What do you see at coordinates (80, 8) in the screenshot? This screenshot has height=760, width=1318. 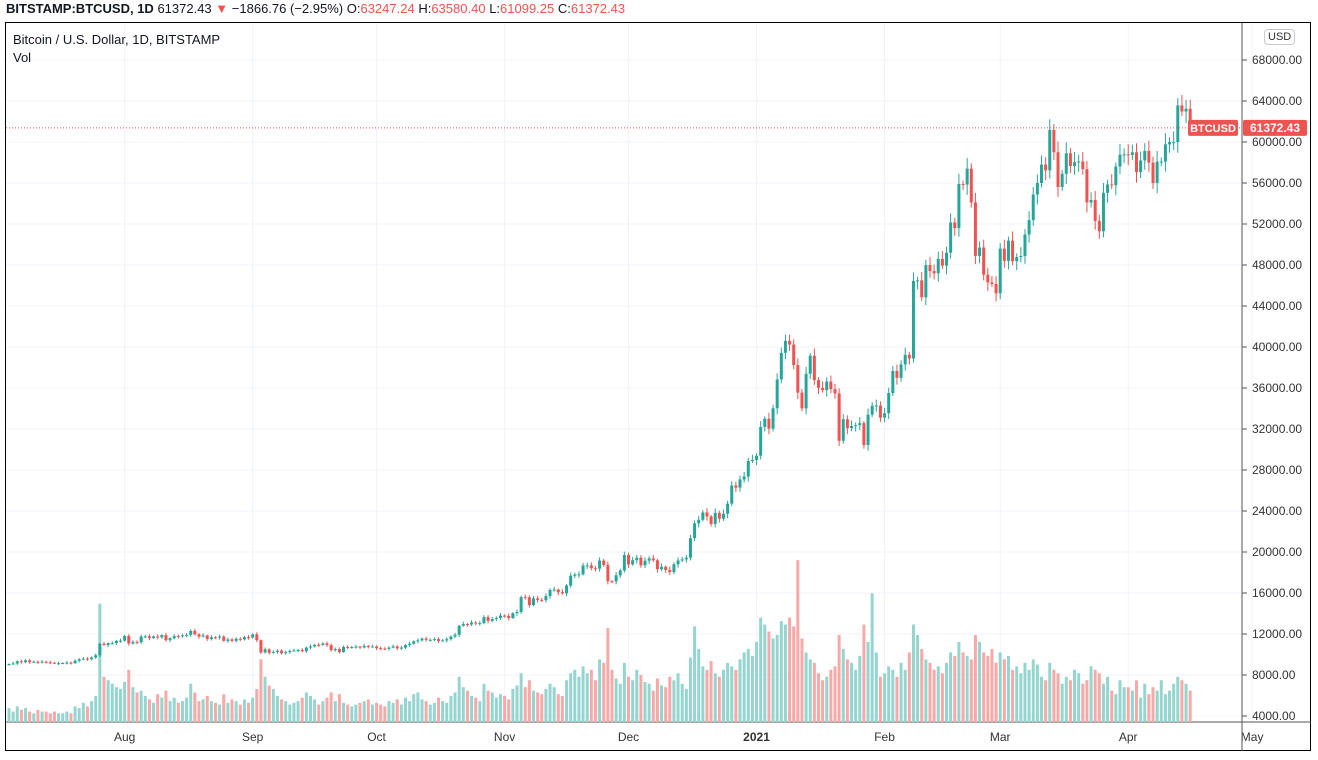 I see `symbol-name: BITSTAMP:BTCUSD, 1D` at bounding box center [80, 8].